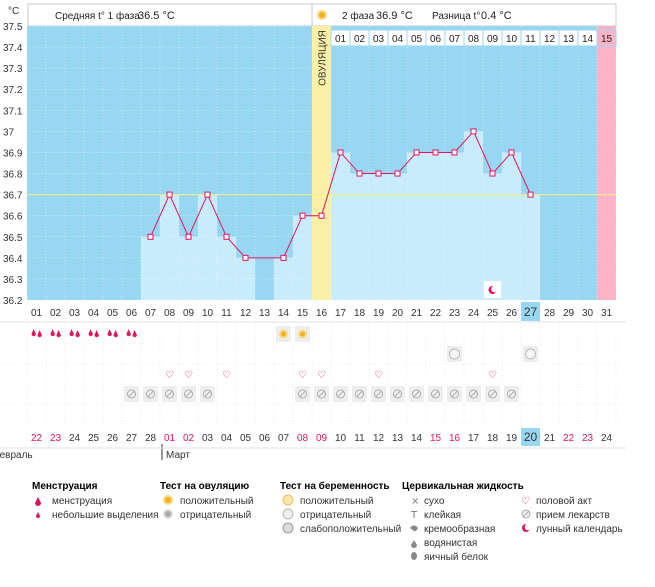 This screenshot has width=655, height=587. What do you see at coordinates (463, 486) in the screenshot?
I see `legend-title-cervical: Цервикальная жидкость` at bounding box center [463, 486].